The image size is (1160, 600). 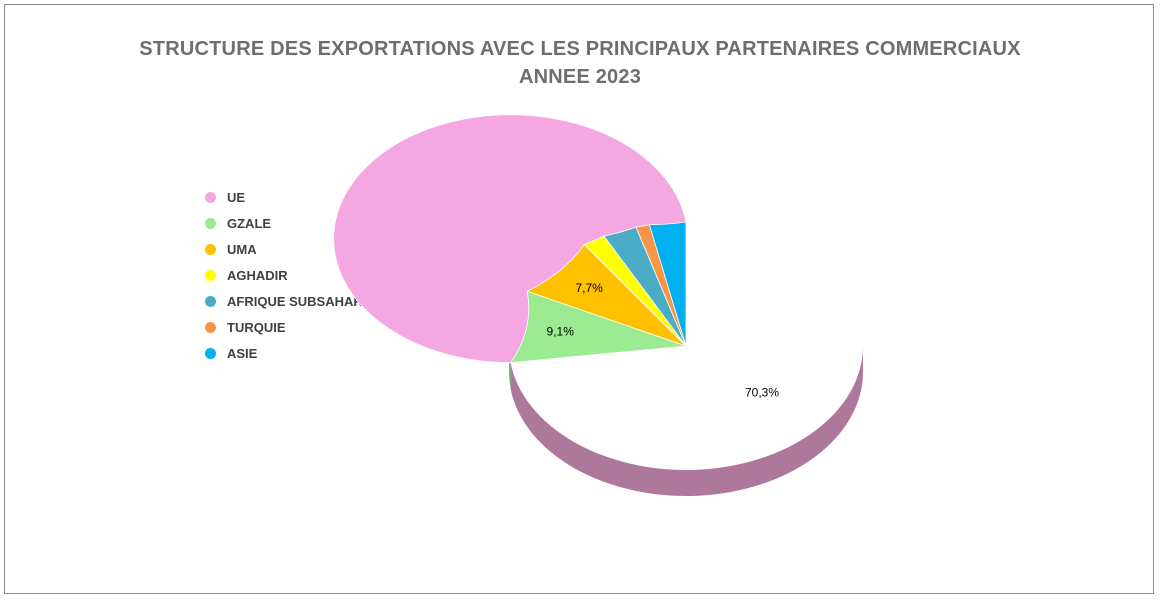 I want to click on data-label: 70,3%, so click(x=762, y=392).